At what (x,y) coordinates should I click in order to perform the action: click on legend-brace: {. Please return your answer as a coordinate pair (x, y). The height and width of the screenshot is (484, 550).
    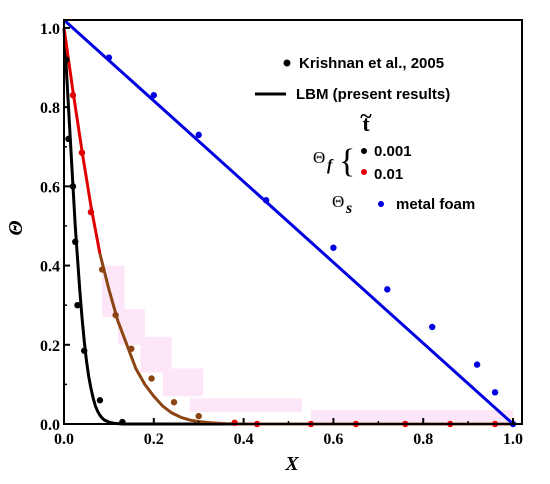
    Looking at the image, I should click on (347, 161).